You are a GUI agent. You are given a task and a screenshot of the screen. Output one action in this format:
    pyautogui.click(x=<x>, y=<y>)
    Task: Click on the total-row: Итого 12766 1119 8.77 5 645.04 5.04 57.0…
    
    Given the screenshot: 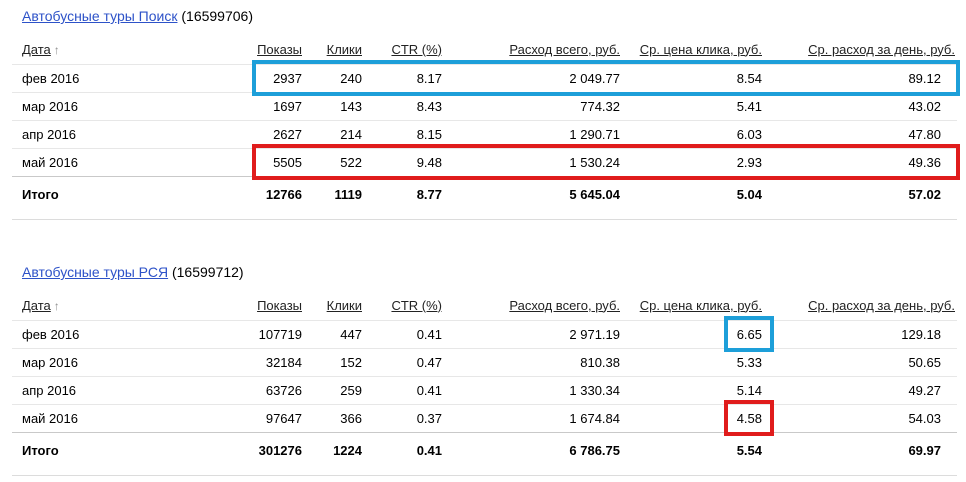 What is the action you would take?
    pyautogui.click(x=484, y=197)
    